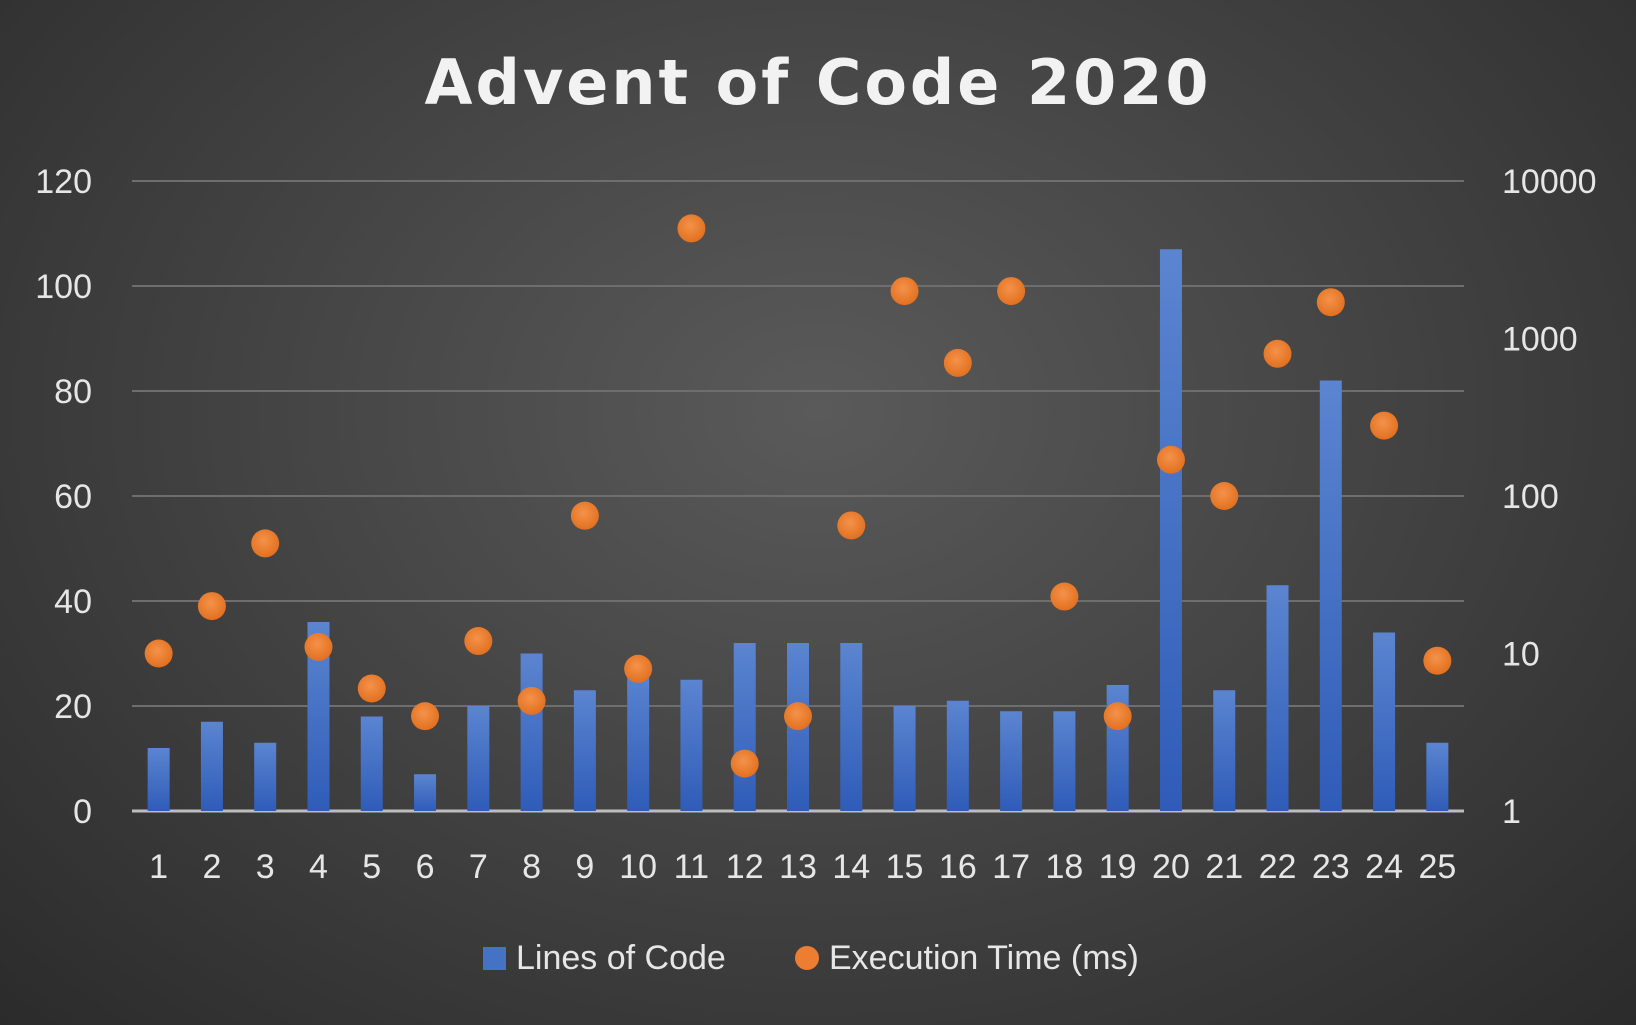 The width and height of the screenshot is (1636, 1025). What do you see at coordinates (1118, 867) in the screenshot?
I see `x-tick-label: 19` at bounding box center [1118, 867].